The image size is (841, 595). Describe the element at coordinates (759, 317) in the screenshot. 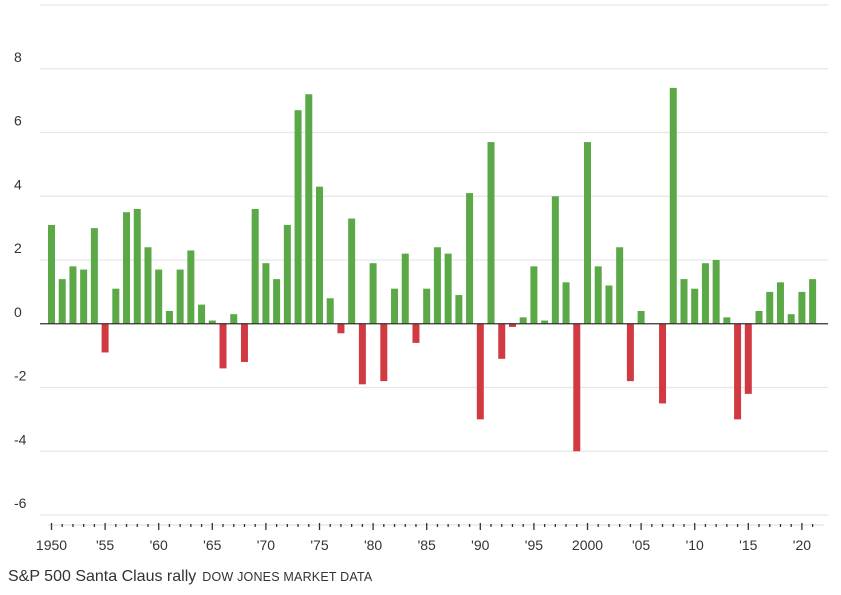

I see `bar-2016` at that location.